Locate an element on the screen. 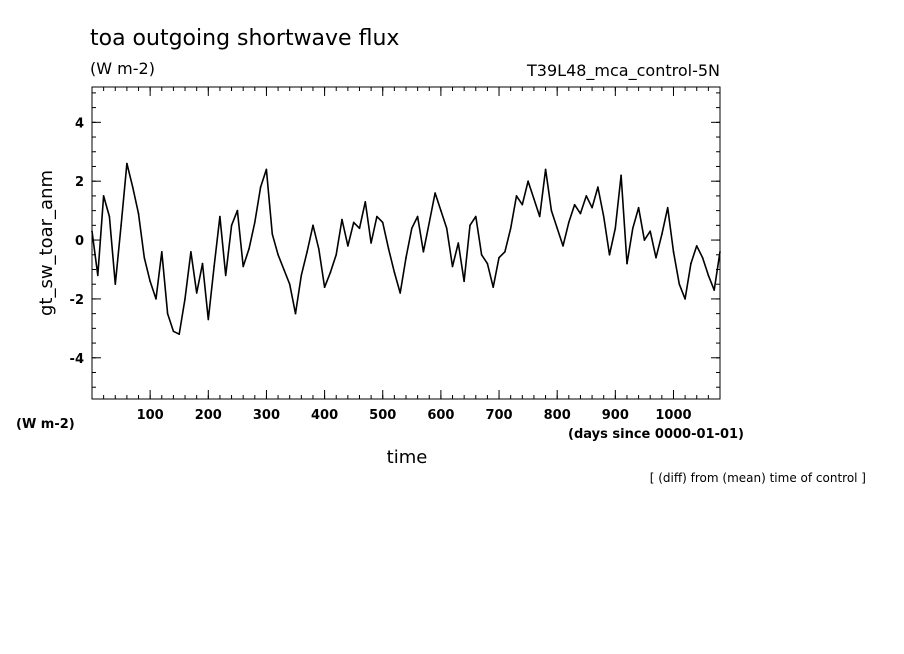 The height and width of the screenshot is (654, 904). x-axis-units: (days since 0000-01-01) is located at coordinates (656, 434).